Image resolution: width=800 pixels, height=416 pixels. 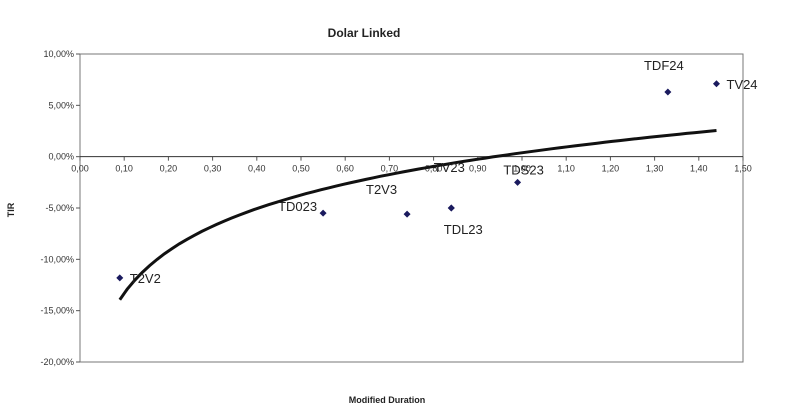 What do you see at coordinates (611, 169) in the screenshot?
I see `x-tick-label: 1,20` at bounding box center [611, 169].